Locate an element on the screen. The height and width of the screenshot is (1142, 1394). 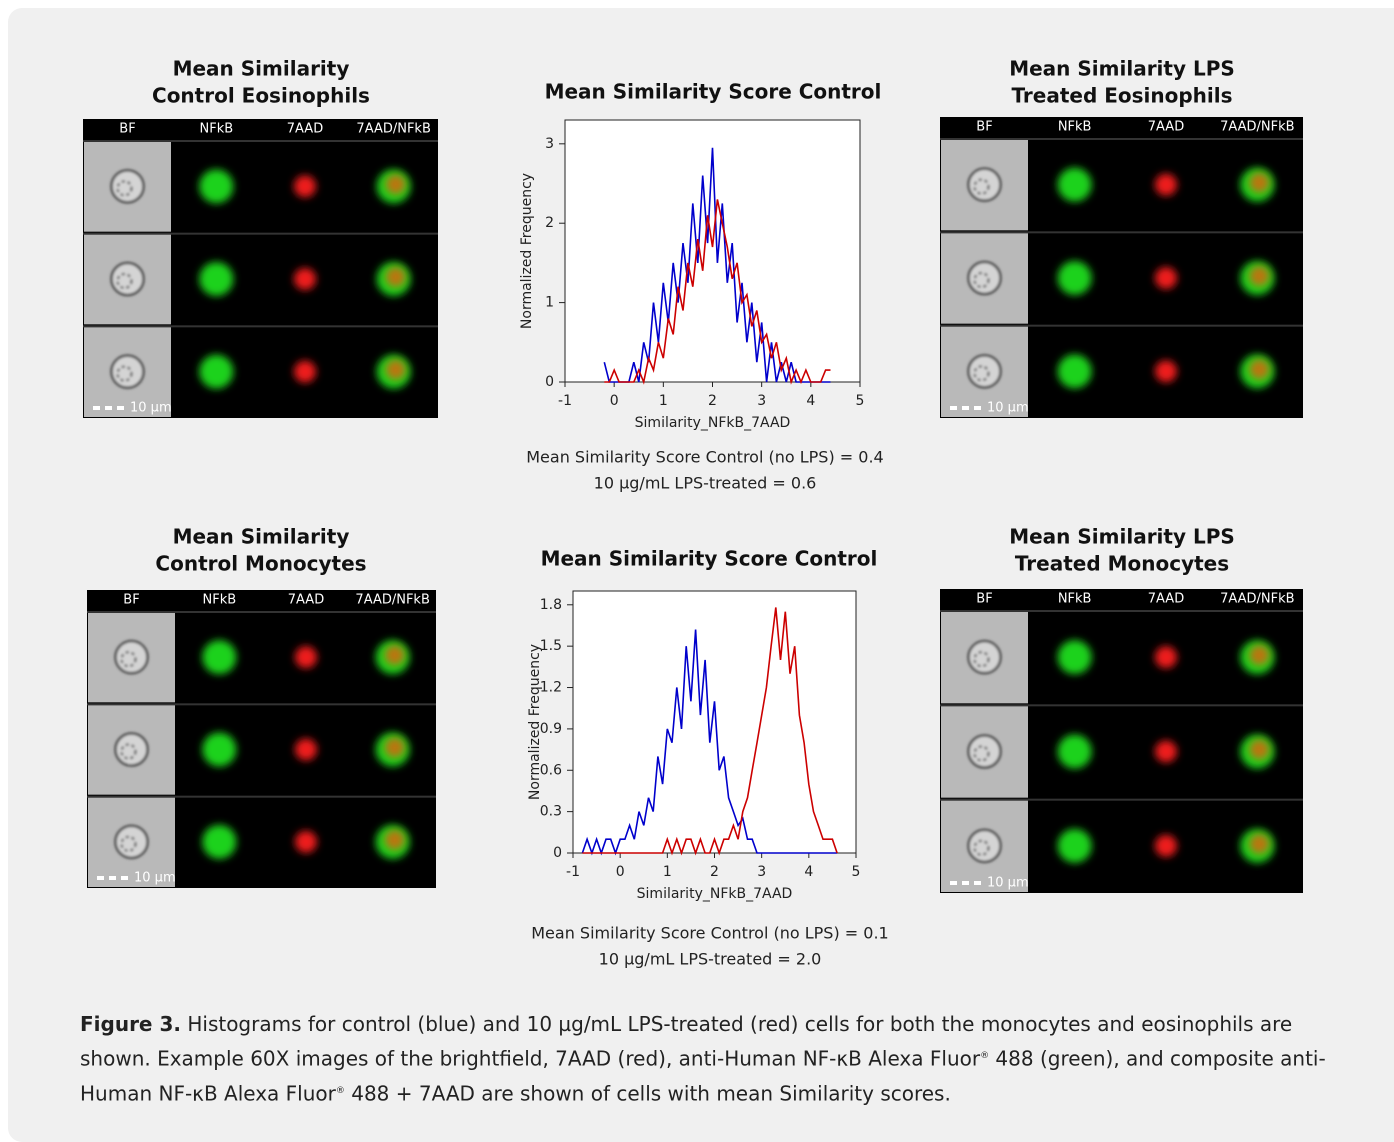
panel-title: Control Monocytes is located at coordinates (260, 564).